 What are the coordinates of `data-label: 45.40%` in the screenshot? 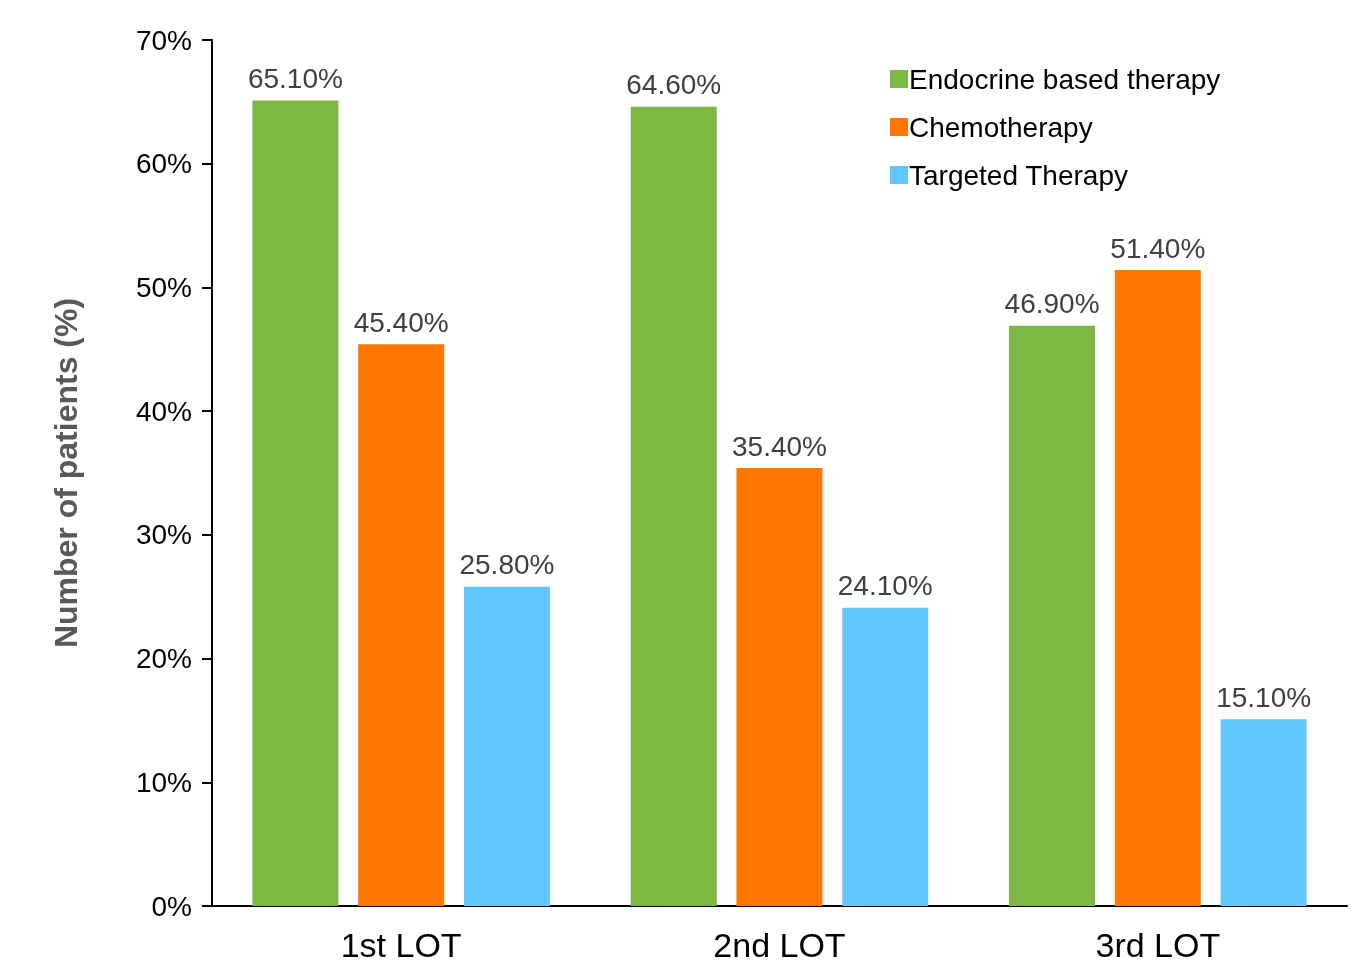 It's located at (401, 322).